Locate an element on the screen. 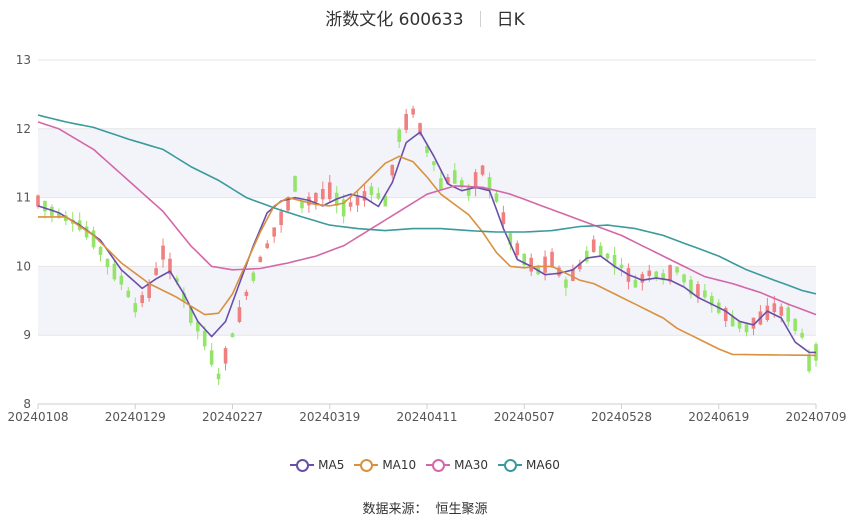 Image resolution: width=850 pixels, height=517 pixels. y-tick-label: 10 is located at coordinates (23, 266).